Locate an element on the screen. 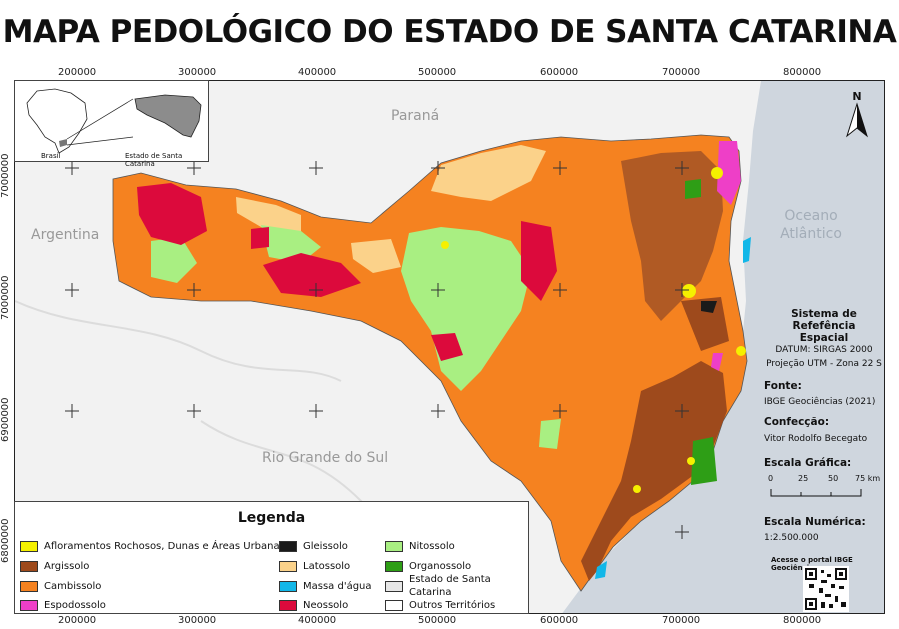 Image resolution: width=899 pixels, height=629 pixels. legend-item-organossolo: Organossolo is located at coordinates (428, 566).